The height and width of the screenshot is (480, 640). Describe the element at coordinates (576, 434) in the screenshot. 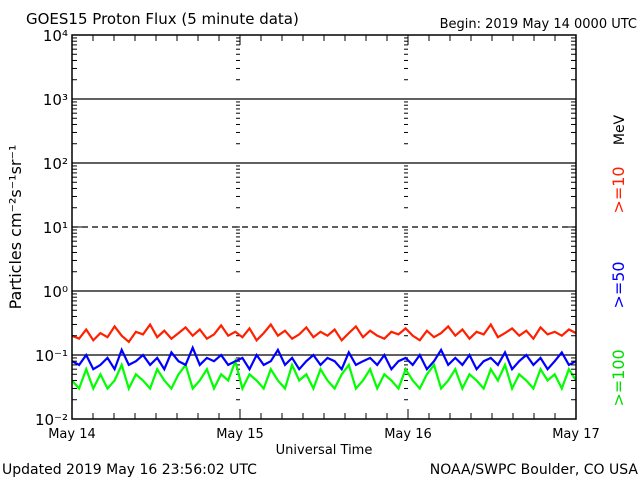

I see `x-tick-label: May 17` at that location.